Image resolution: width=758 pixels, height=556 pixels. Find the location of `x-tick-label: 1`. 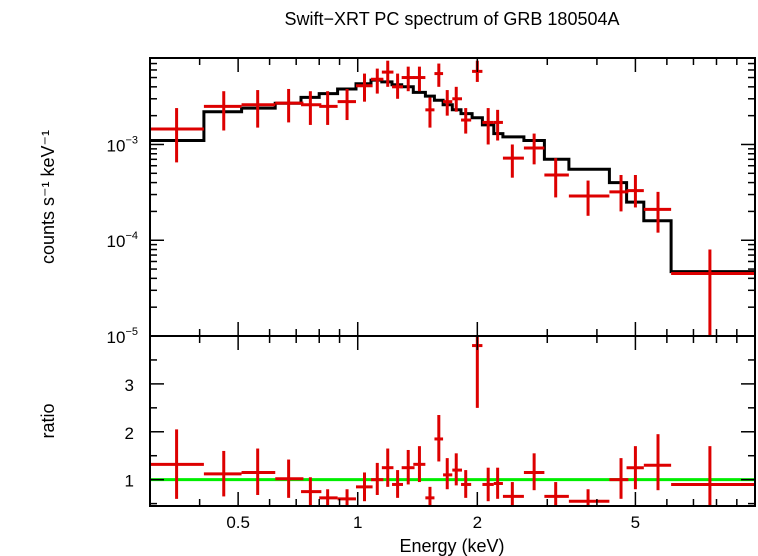

x-tick-label: 1 is located at coordinates (357, 522).